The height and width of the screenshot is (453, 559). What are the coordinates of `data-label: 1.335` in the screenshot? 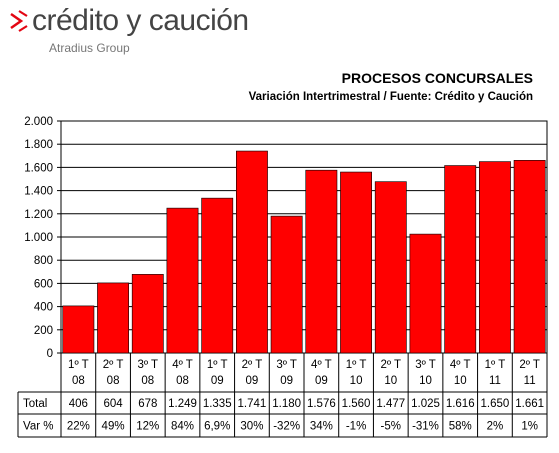 It's located at (217, 404).